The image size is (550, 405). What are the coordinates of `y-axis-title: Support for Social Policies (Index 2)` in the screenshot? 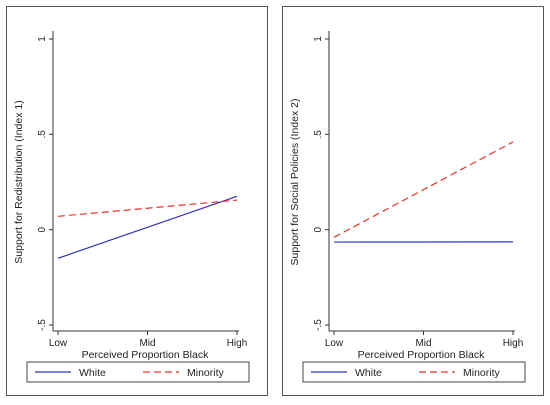 It's located at (295, 182).